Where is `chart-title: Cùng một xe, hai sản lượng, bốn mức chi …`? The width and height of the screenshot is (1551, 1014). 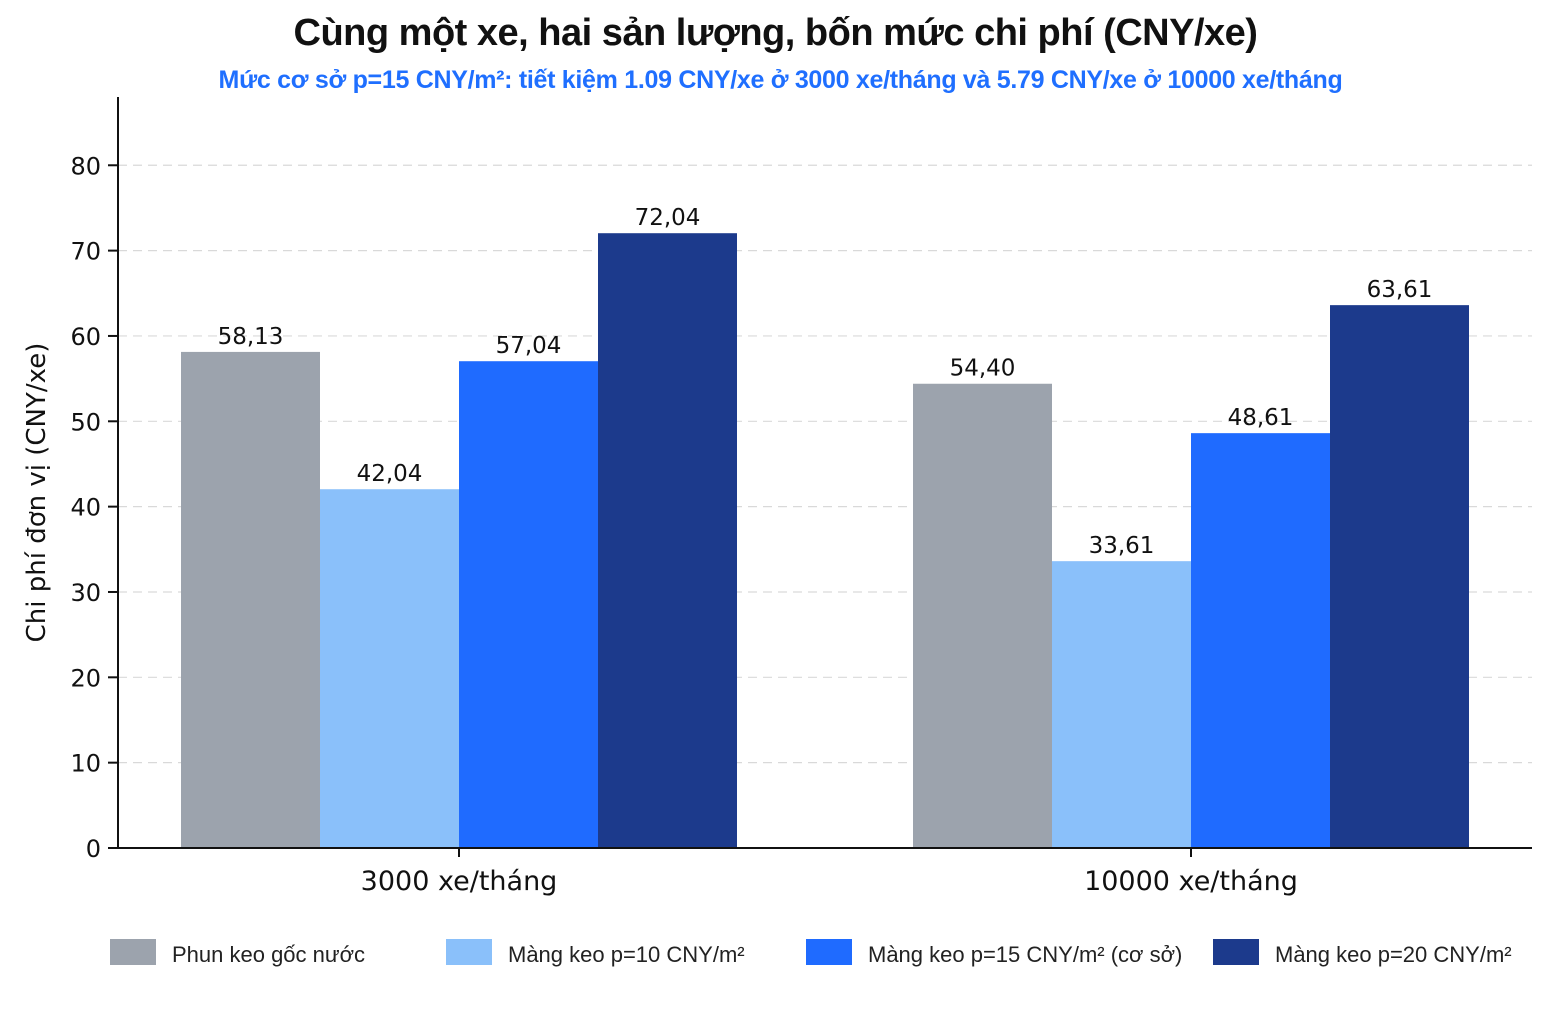 chart-title: Cùng một xe, hai sản lượng, bốn mức chi … is located at coordinates (775, 33).